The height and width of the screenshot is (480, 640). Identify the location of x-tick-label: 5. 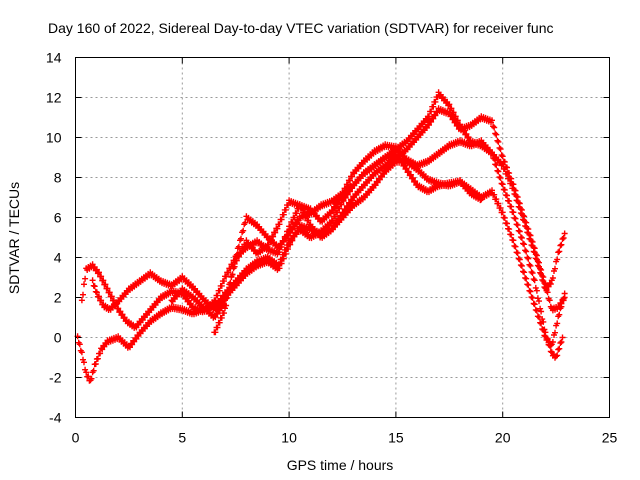
(182, 438).